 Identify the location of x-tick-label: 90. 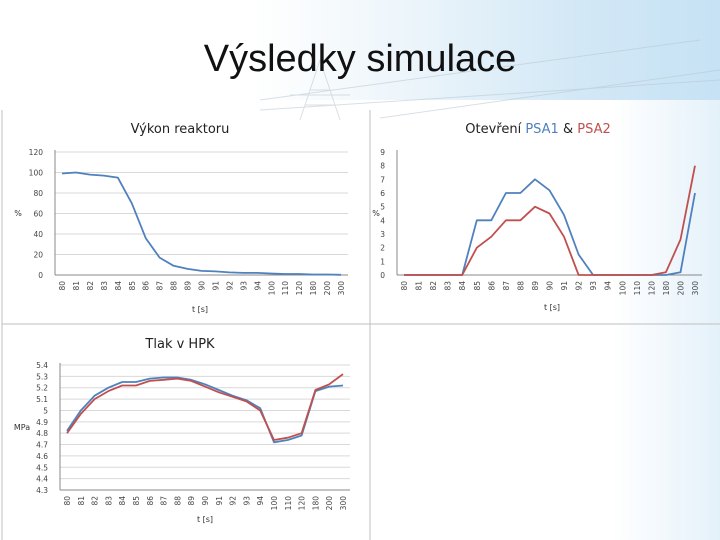
(202, 286).